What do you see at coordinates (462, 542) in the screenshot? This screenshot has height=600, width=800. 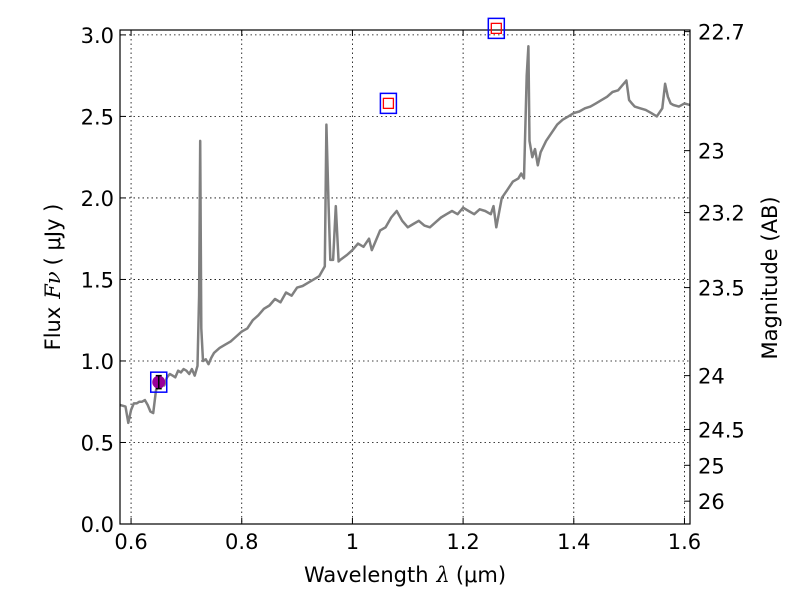 I see `x-tick-label-3: 1.2` at bounding box center [462, 542].